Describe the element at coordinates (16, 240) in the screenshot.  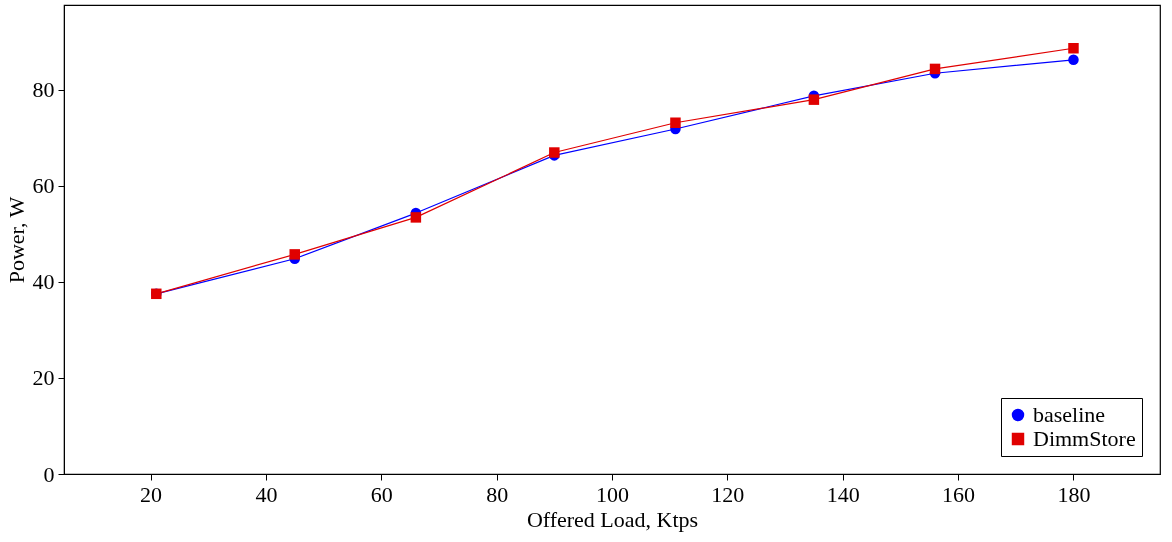
I see `y-axis-title: Power, W` at that location.